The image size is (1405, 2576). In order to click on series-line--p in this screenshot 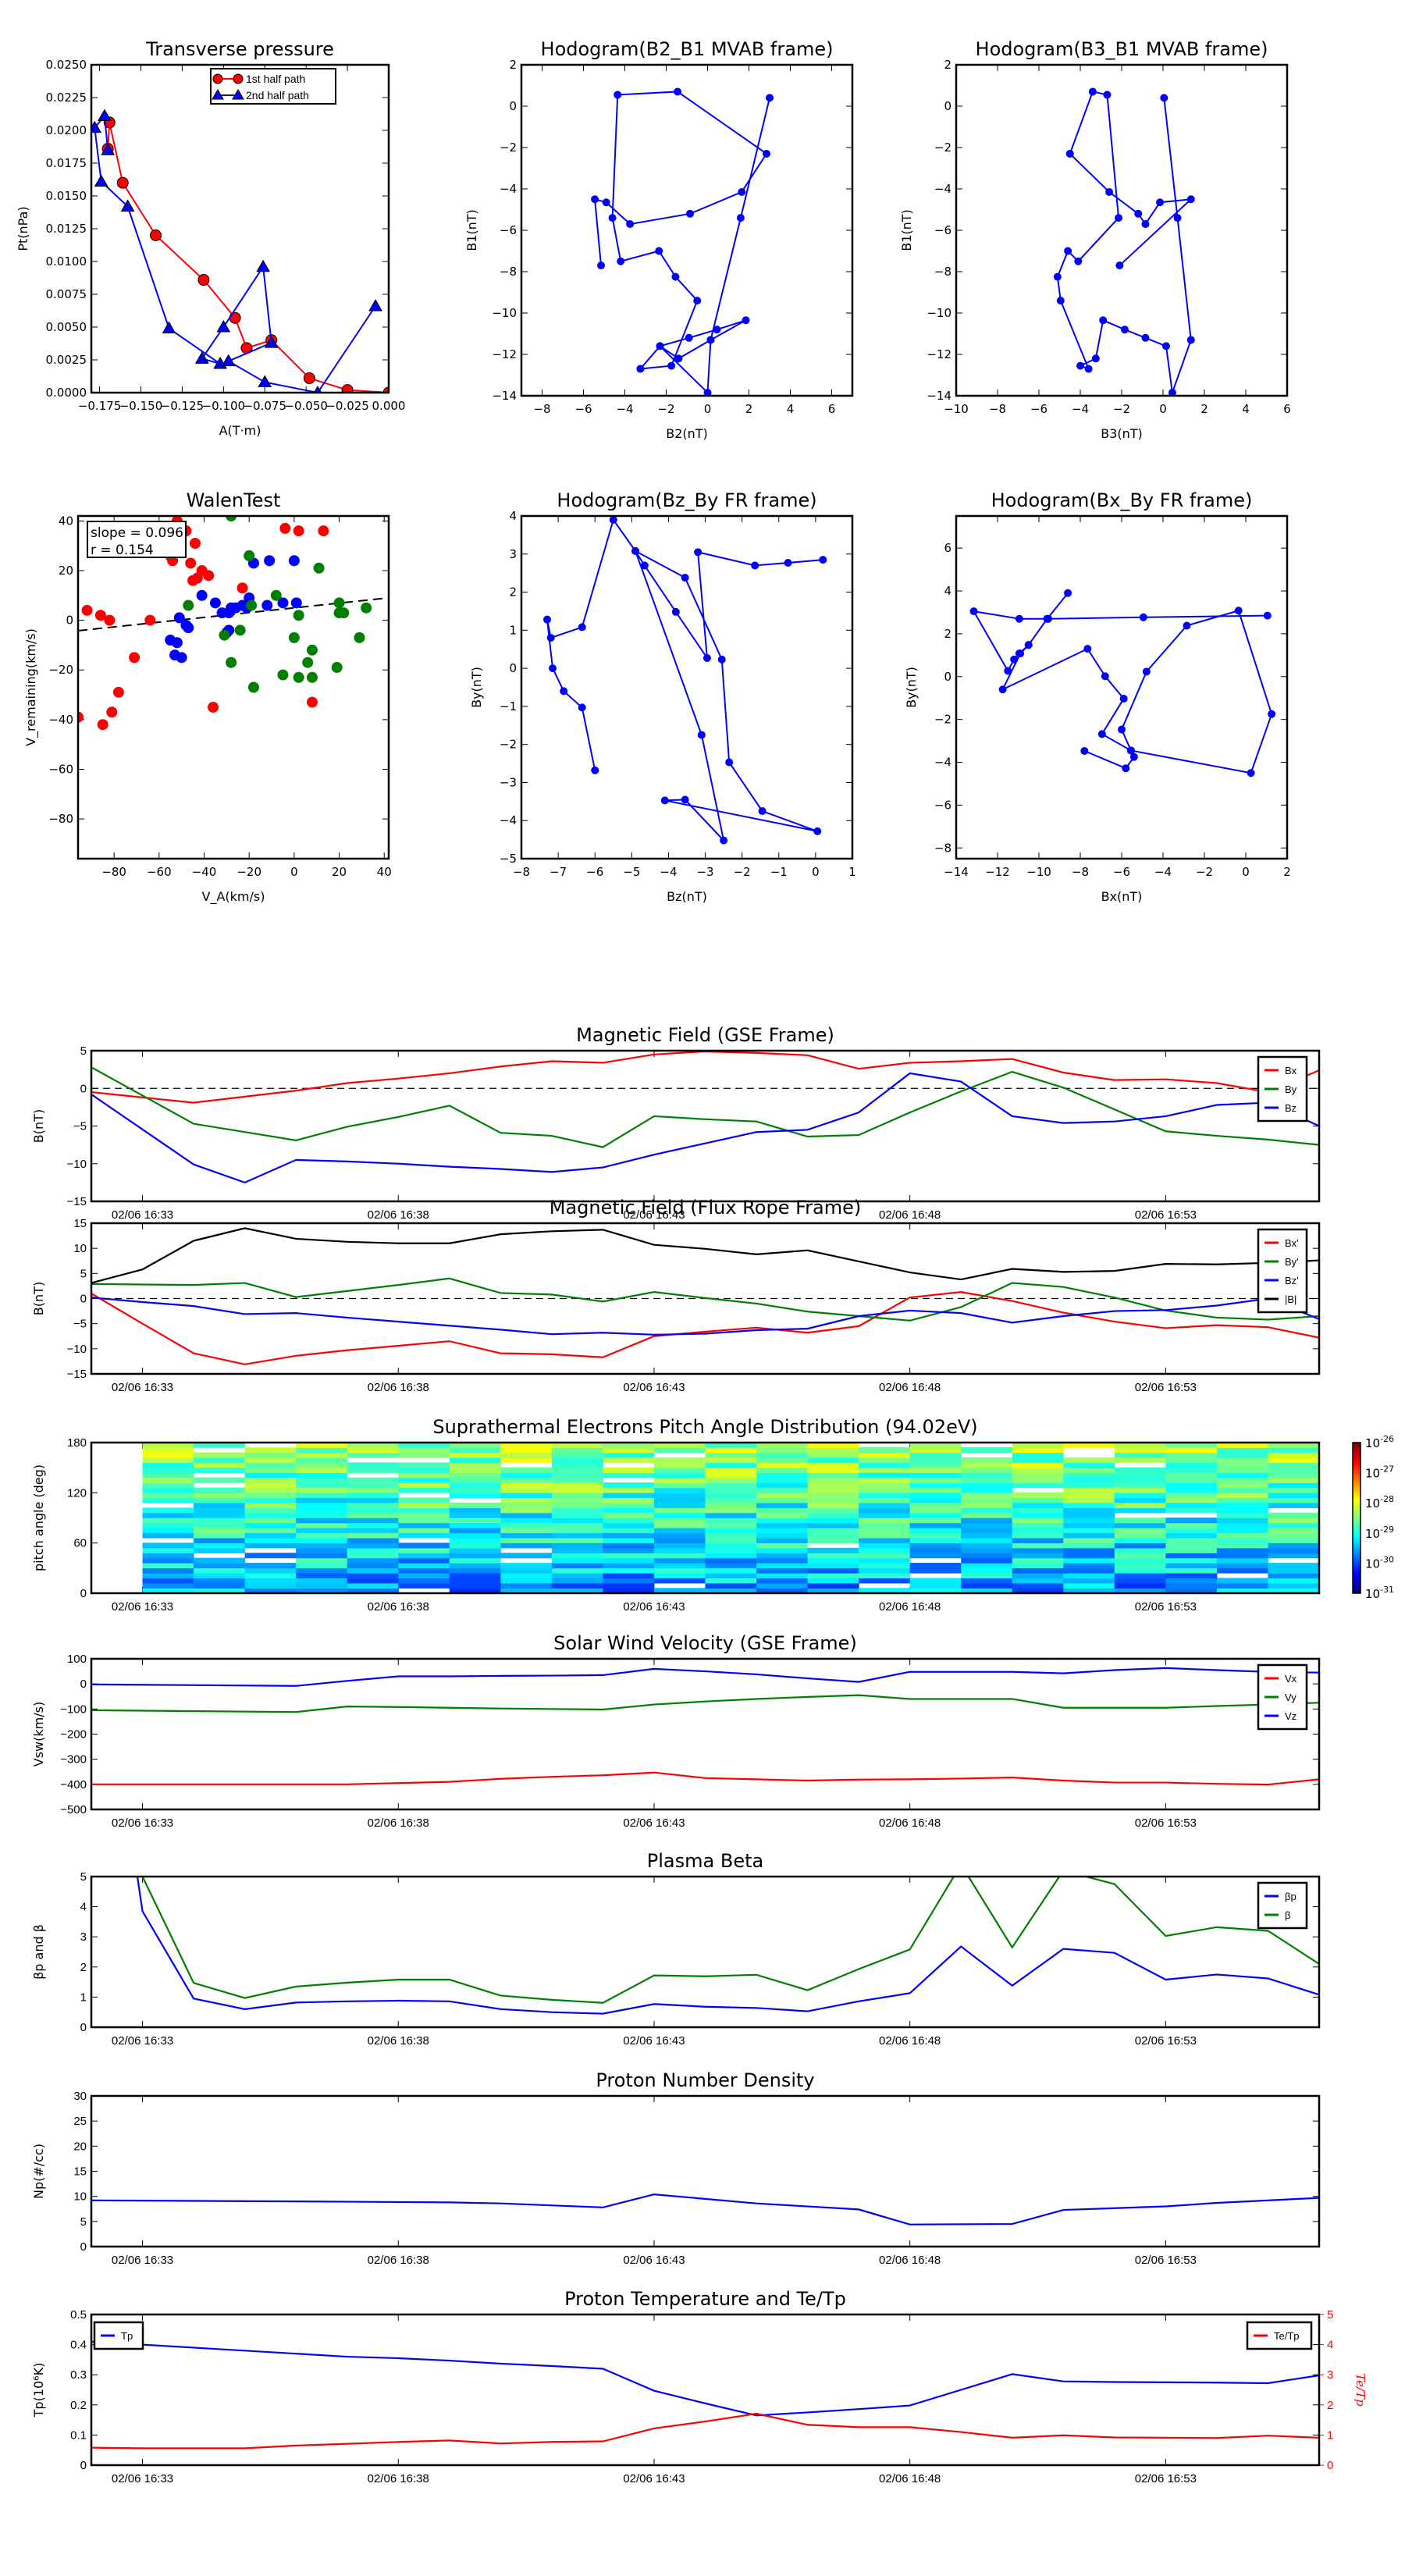, I will do `click(727, 1946)`.